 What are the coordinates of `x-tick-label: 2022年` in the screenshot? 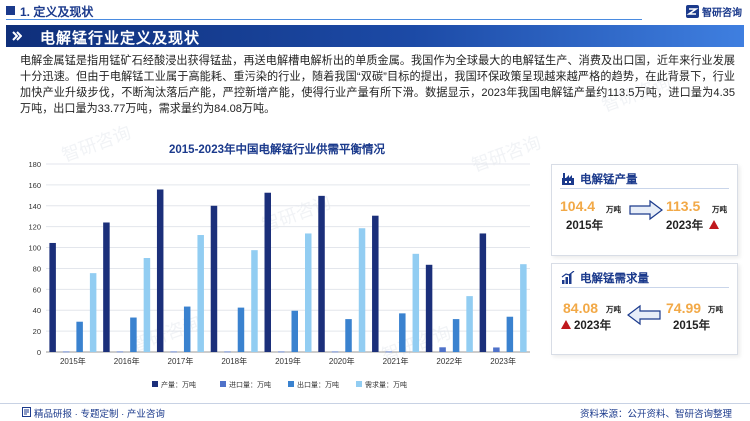 It's located at (449, 361).